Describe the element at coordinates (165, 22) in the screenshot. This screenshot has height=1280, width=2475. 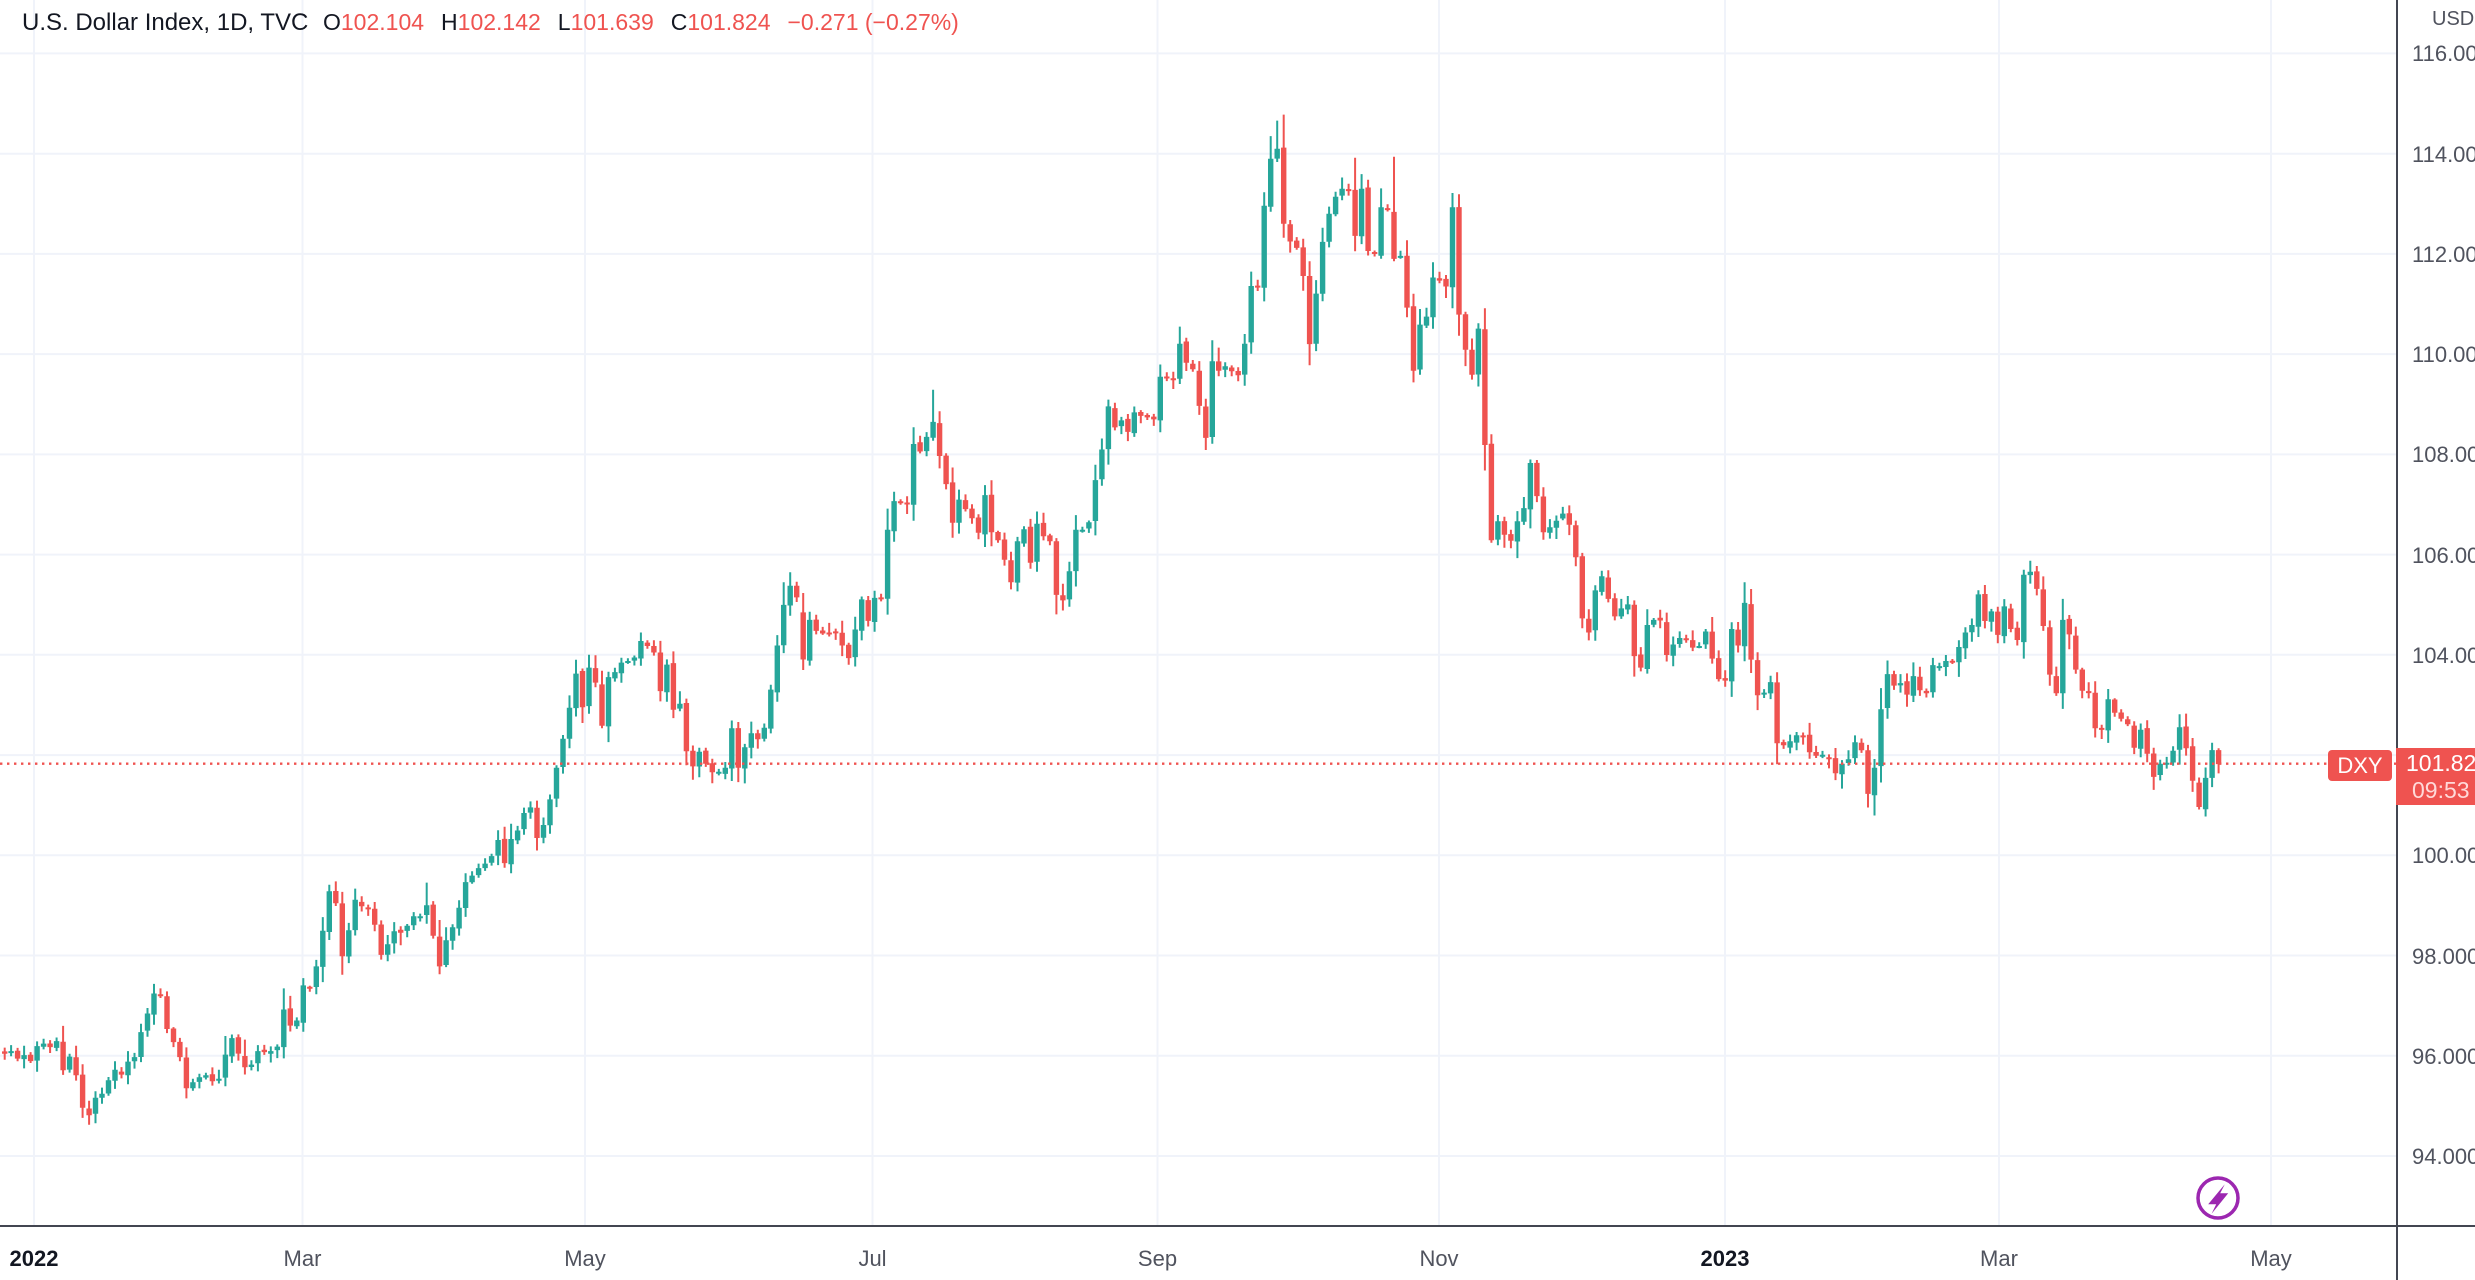
I see `svg-text: U.S. Dollar Index, 1D, TVC` at that location.